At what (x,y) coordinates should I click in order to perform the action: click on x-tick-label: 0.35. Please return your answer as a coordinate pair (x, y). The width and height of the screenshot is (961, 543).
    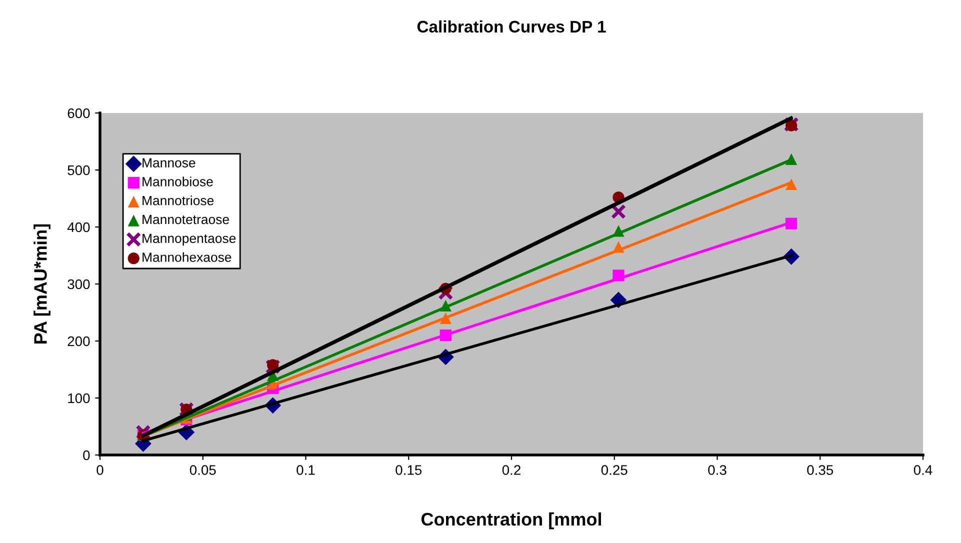
    Looking at the image, I should click on (820, 470).